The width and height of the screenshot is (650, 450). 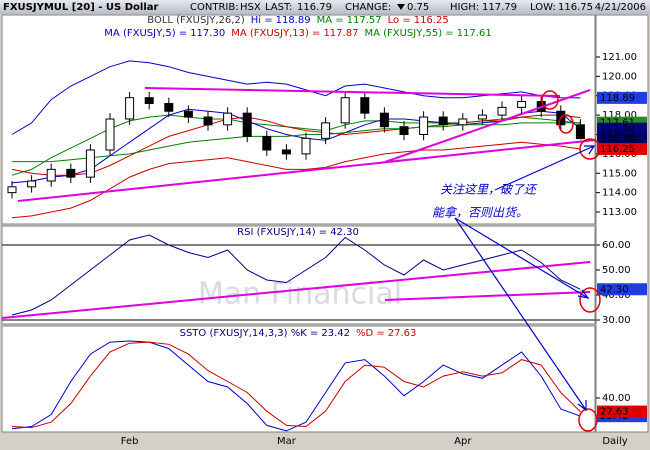 What do you see at coordinates (617, 129) in the screenshot?
I see `value-box-label: 117.30` at bounding box center [617, 129].